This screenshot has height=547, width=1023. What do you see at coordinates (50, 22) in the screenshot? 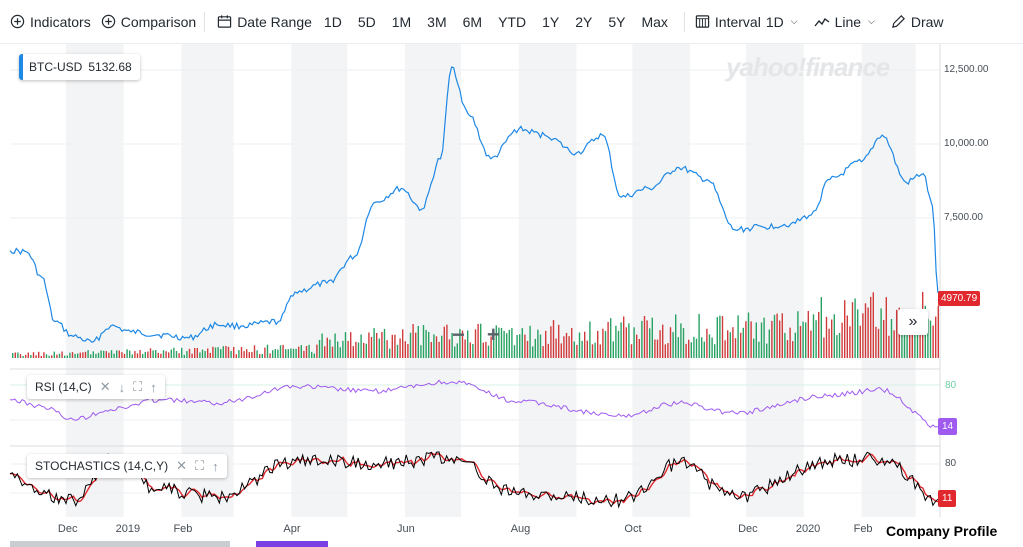
I see `indicators-button: Indicators` at bounding box center [50, 22].